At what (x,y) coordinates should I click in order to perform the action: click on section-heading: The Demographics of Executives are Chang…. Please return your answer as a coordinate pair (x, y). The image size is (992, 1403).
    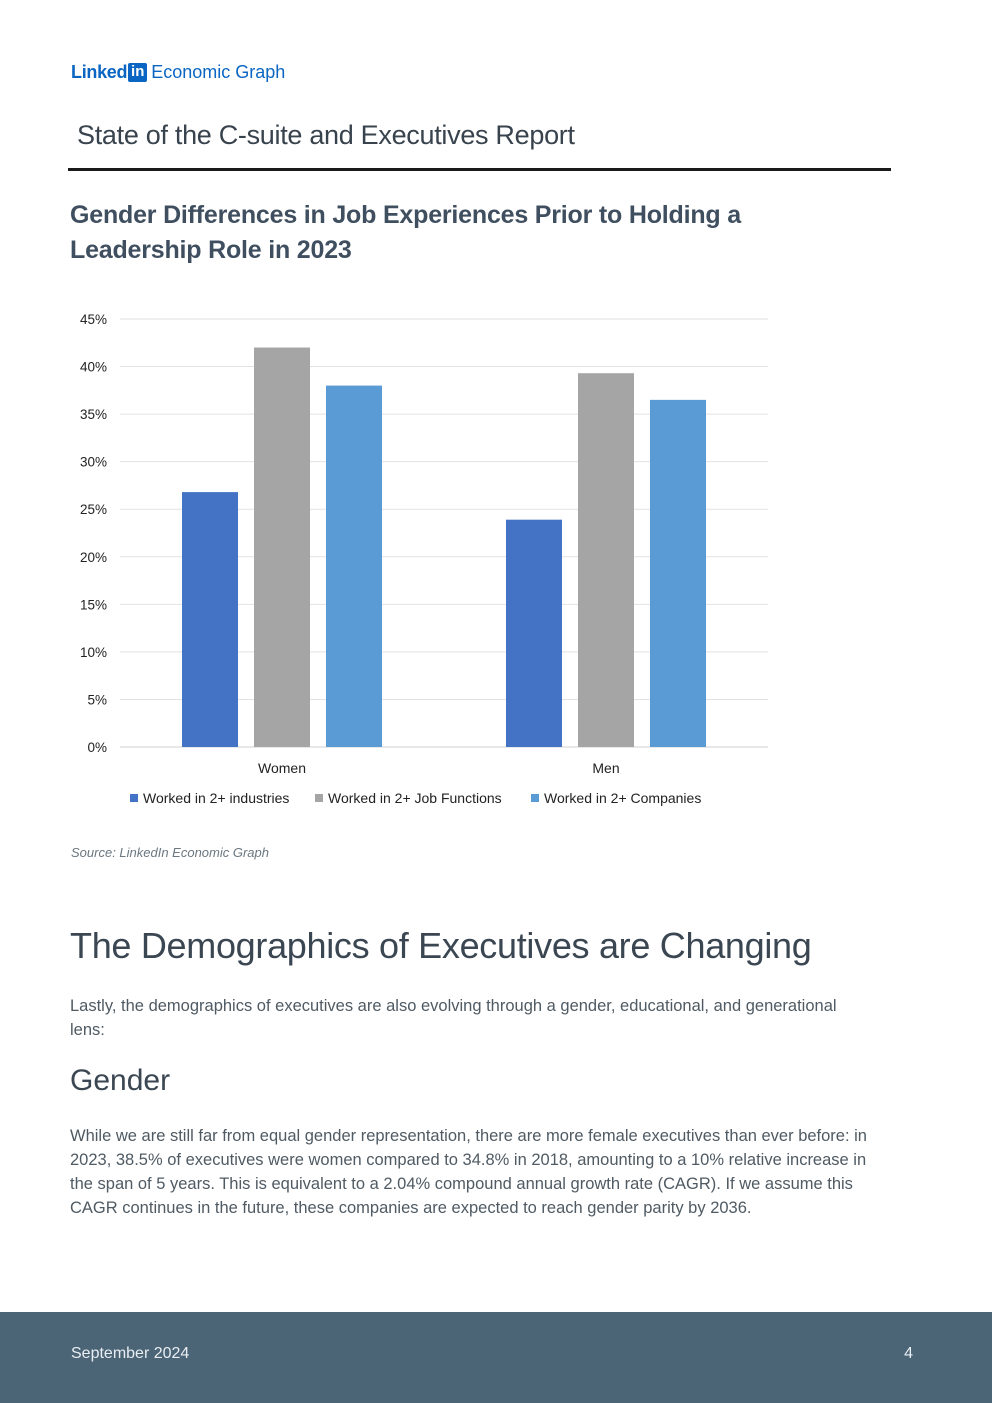
    Looking at the image, I should click on (441, 945).